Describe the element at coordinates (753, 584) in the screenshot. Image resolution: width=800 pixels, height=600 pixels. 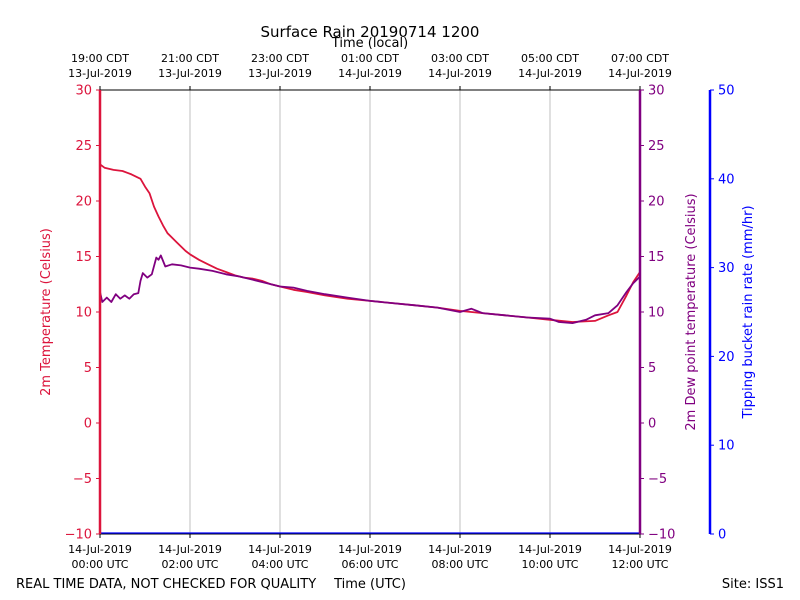
I see `footer-site-label: Site: ISS1` at that location.